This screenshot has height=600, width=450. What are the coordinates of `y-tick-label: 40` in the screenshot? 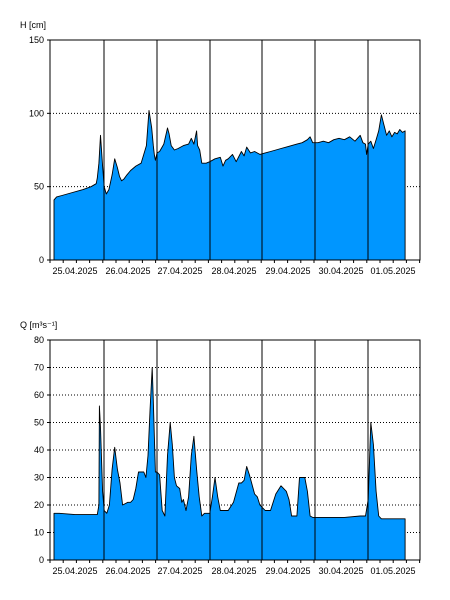 It's located at (39, 450).